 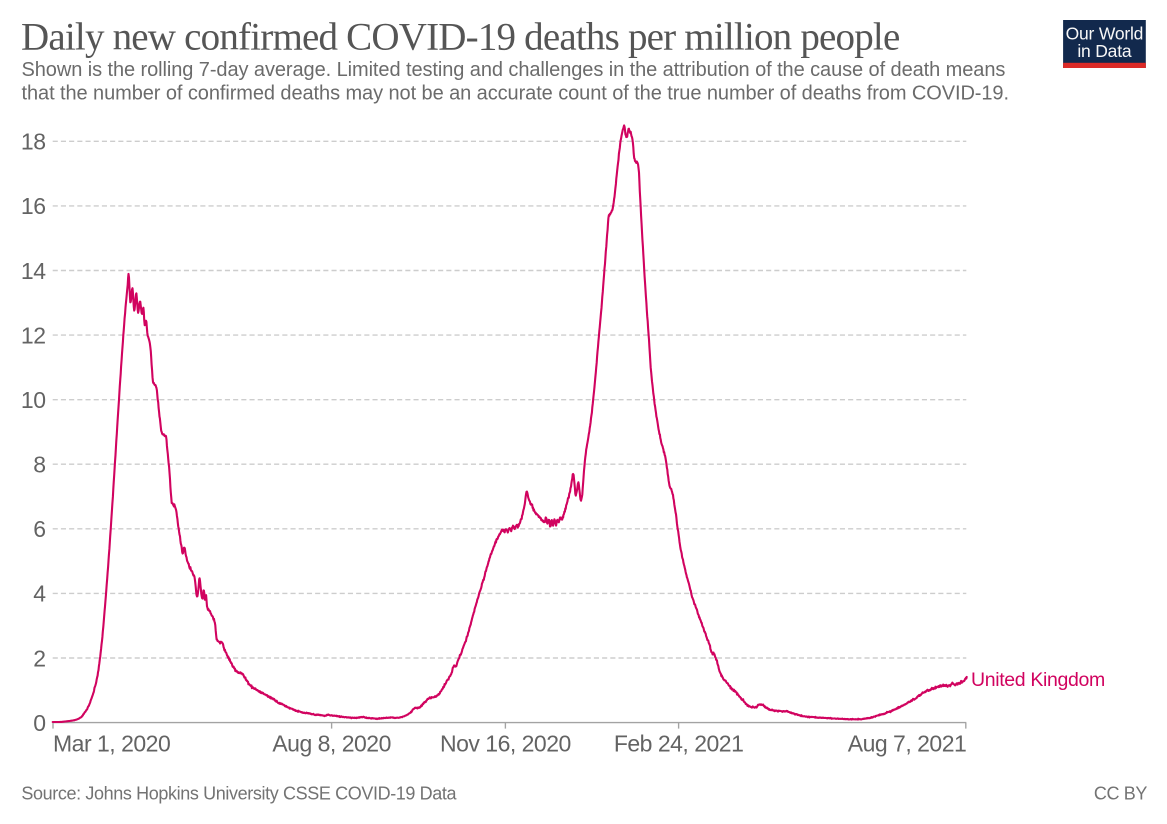 I want to click on svg-text: 8, so click(x=39, y=465).